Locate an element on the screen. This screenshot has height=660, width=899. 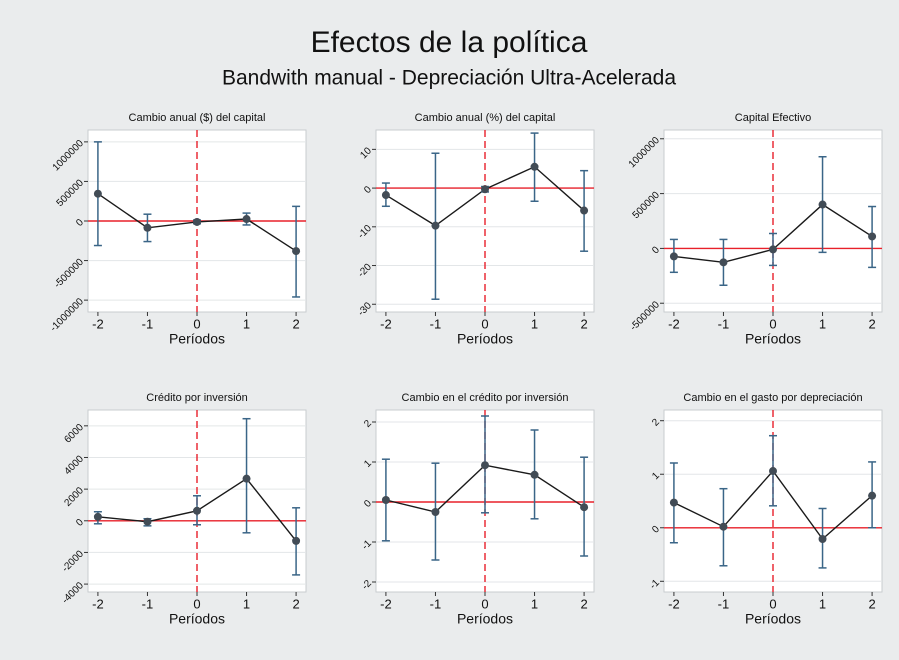
panel-title: Cambio anual (%) del capital is located at coordinates (485, 118).